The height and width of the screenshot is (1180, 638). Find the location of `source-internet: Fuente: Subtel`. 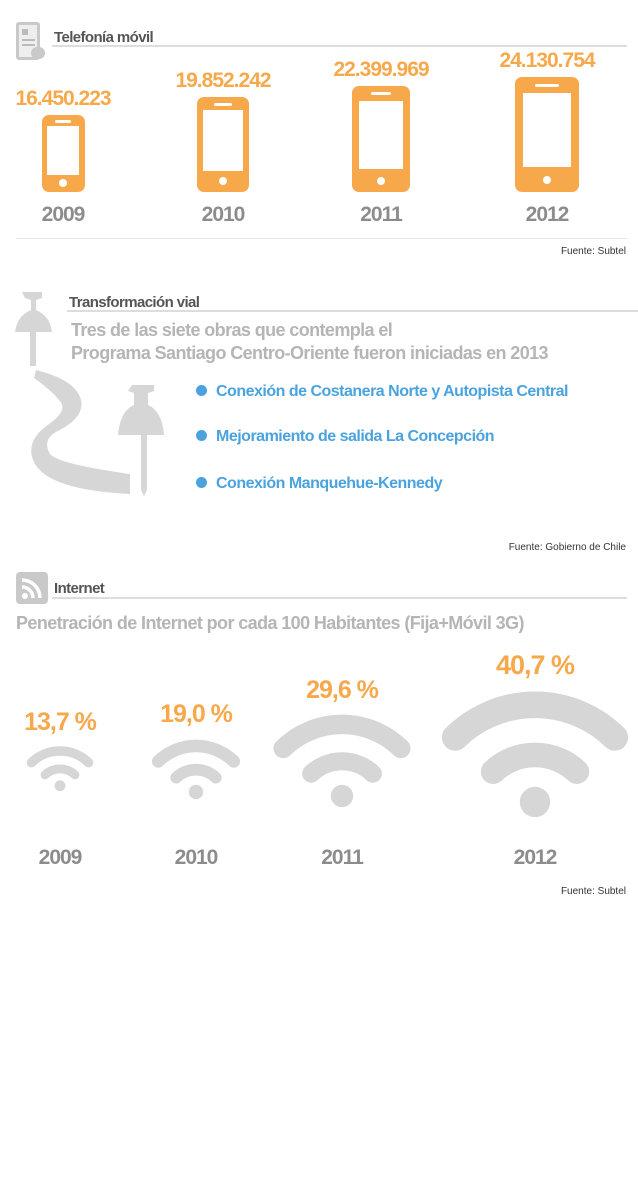

source-internet: Fuente: Subtel is located at coordinates (593, 891).